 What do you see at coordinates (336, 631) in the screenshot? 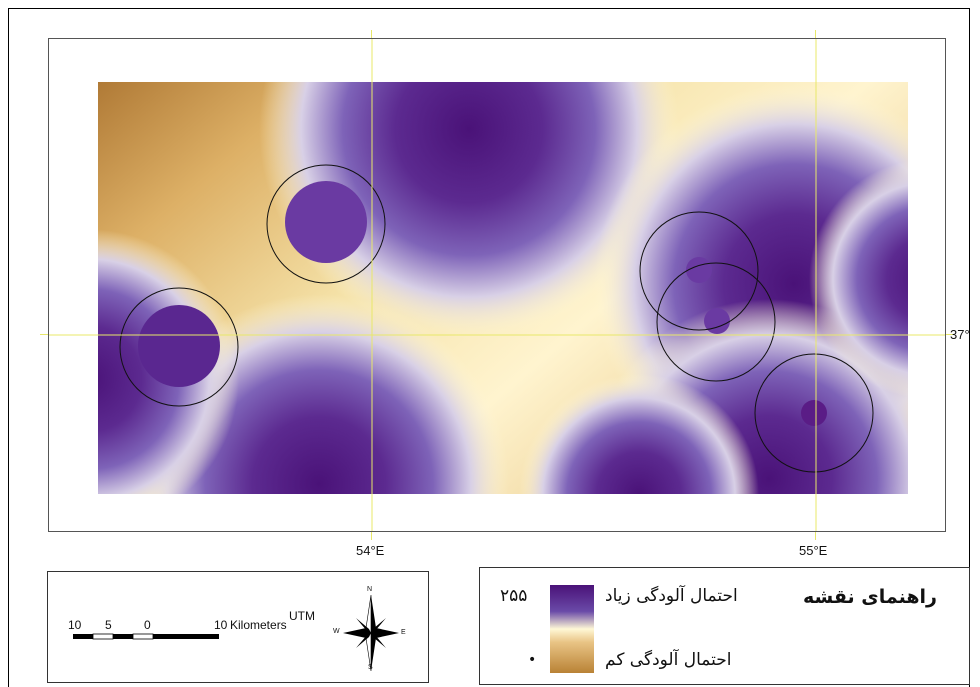
I see `compass-w: W` at bounding box center [336, 631].